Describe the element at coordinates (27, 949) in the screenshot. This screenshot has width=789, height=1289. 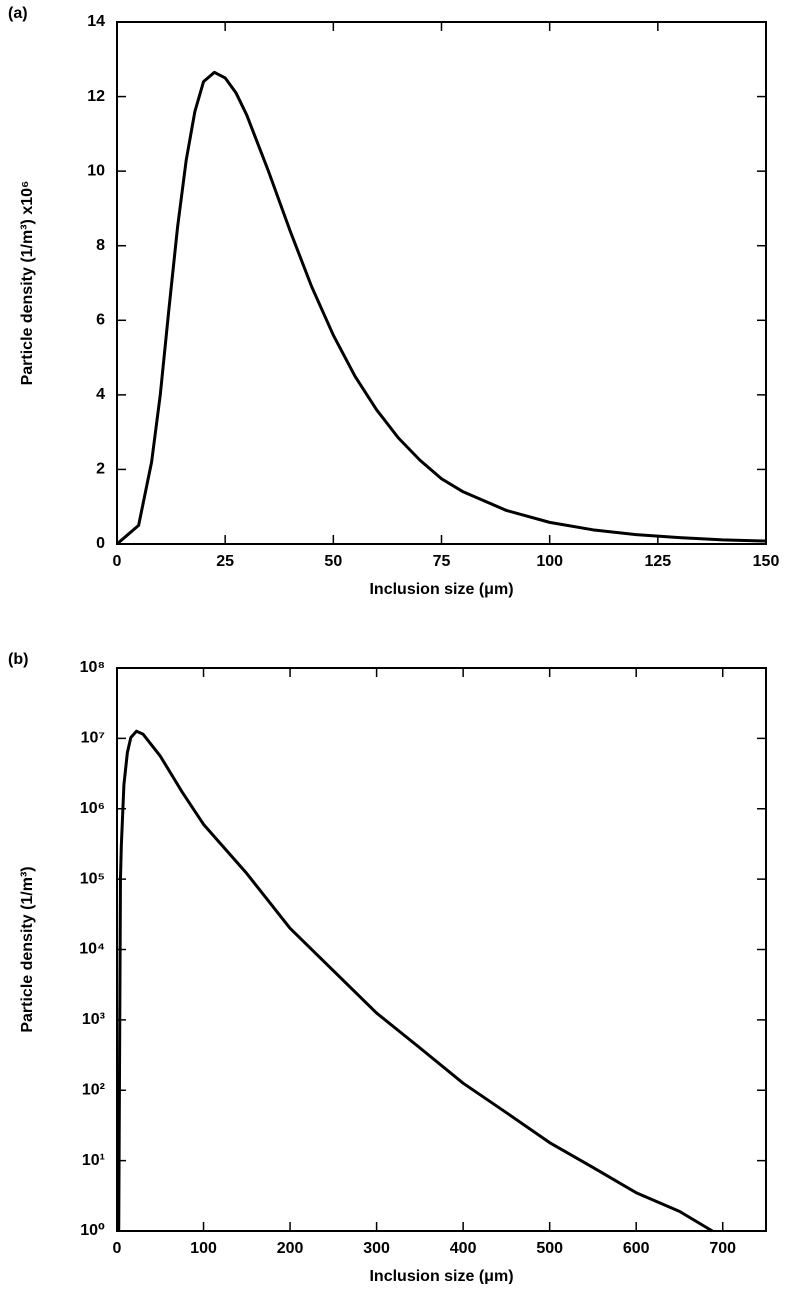
I see `y-axis-title: Particle density (1/m³)` at that location.